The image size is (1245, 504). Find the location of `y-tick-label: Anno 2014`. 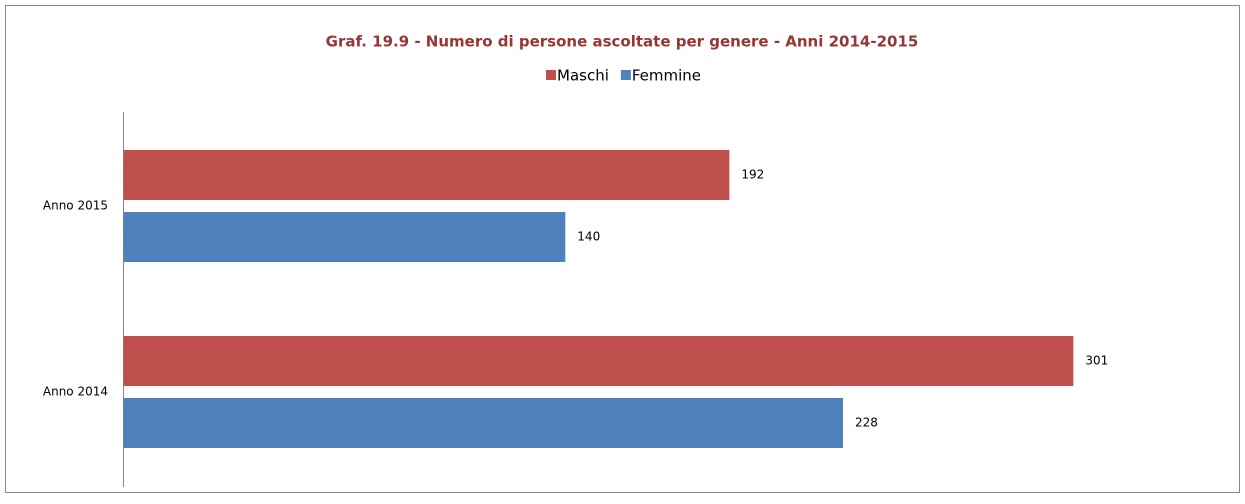

y-tick-label: Anno 2014 is located at coordinates (75, 392).